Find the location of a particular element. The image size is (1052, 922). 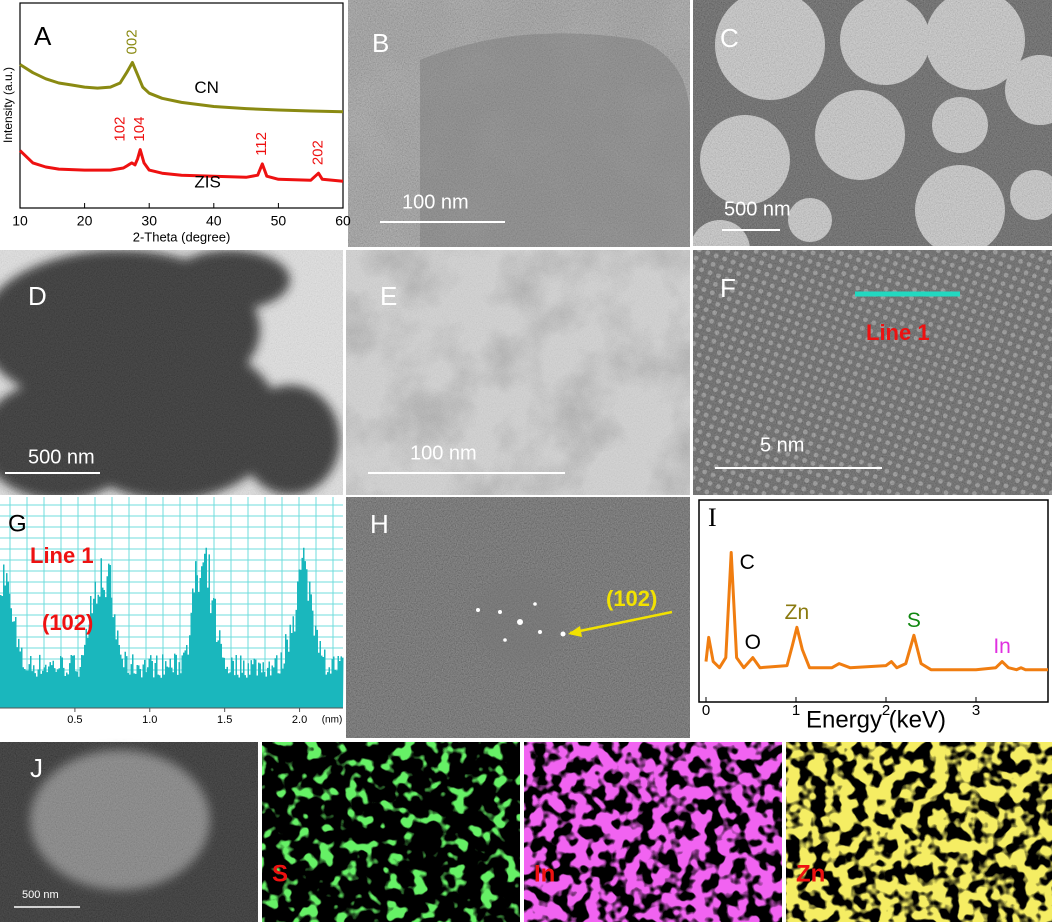

panel-label: I is located at coordinates (712, 517).